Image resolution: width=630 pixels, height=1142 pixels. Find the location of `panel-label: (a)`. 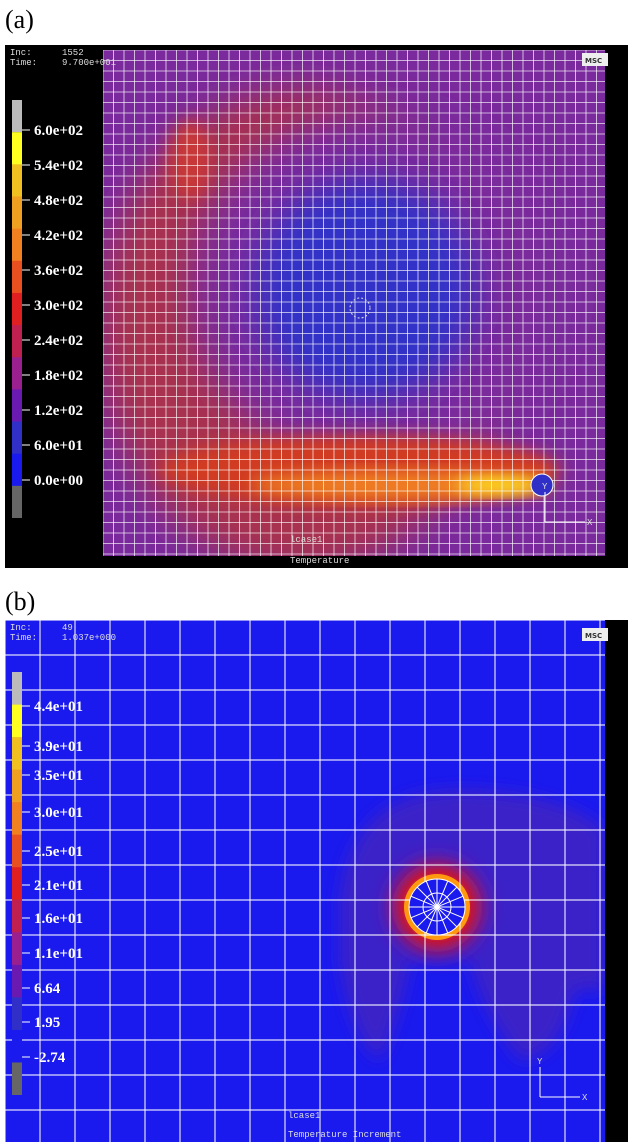

panel-label: (a) is located at coordinates (19, 19).